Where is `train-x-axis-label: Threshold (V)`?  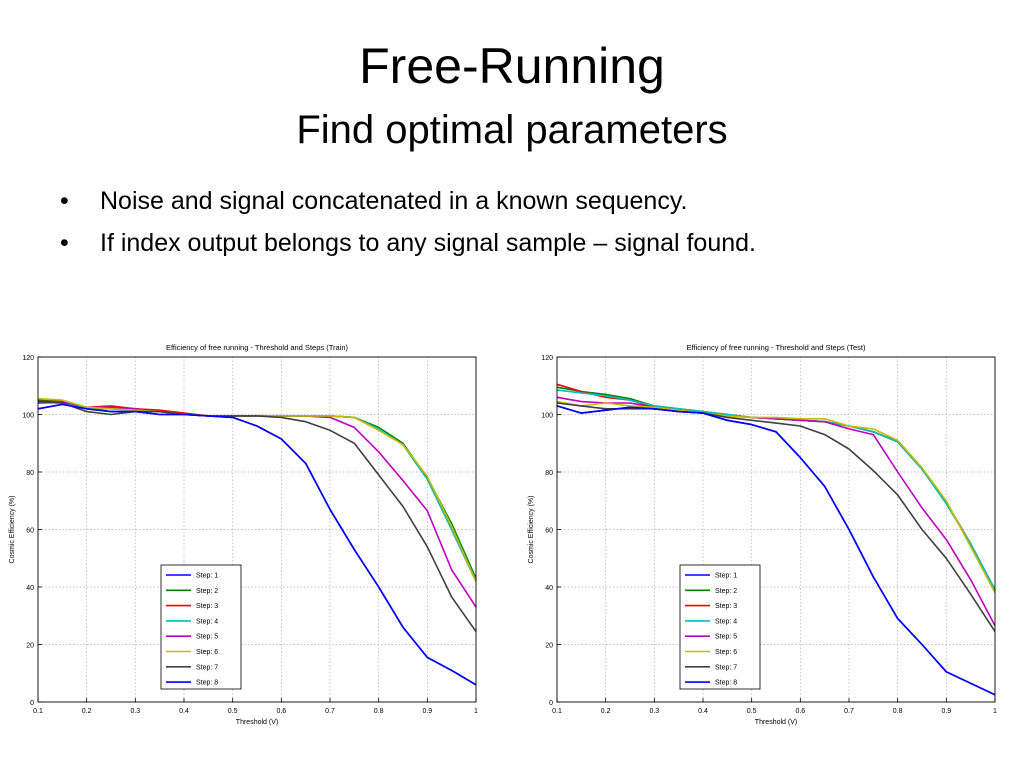
train-x-axis-label: Threshold (V) is located at coordinates (257, 722).